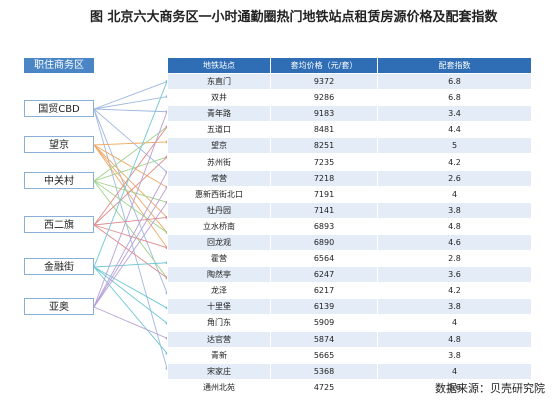 This screenshot has width=559, height=410. What do you see at coordinates (219, 130) in the screenshot?
I see `station-name-cell: 五道口` at bounding box center [219, 130].